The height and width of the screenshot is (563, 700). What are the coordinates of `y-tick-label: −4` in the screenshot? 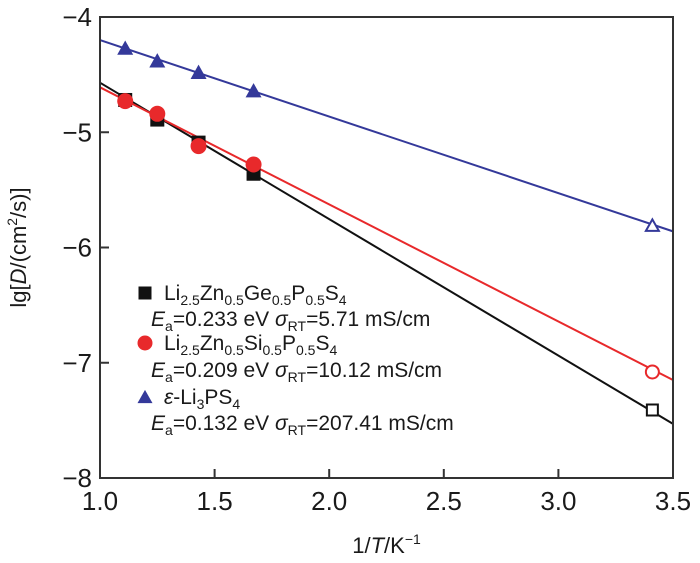 It's located at (77, 17).